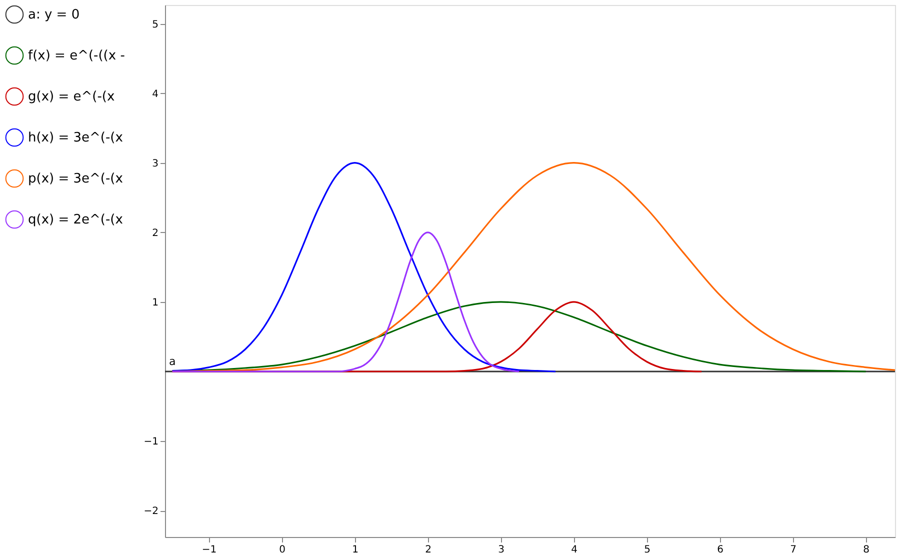 The width and height of the screenshot is (900, 559). What do you see at coordinates (720, 550) in the screenshot?
I see `x-tick-label: 6` at bounding box center [720, 550].